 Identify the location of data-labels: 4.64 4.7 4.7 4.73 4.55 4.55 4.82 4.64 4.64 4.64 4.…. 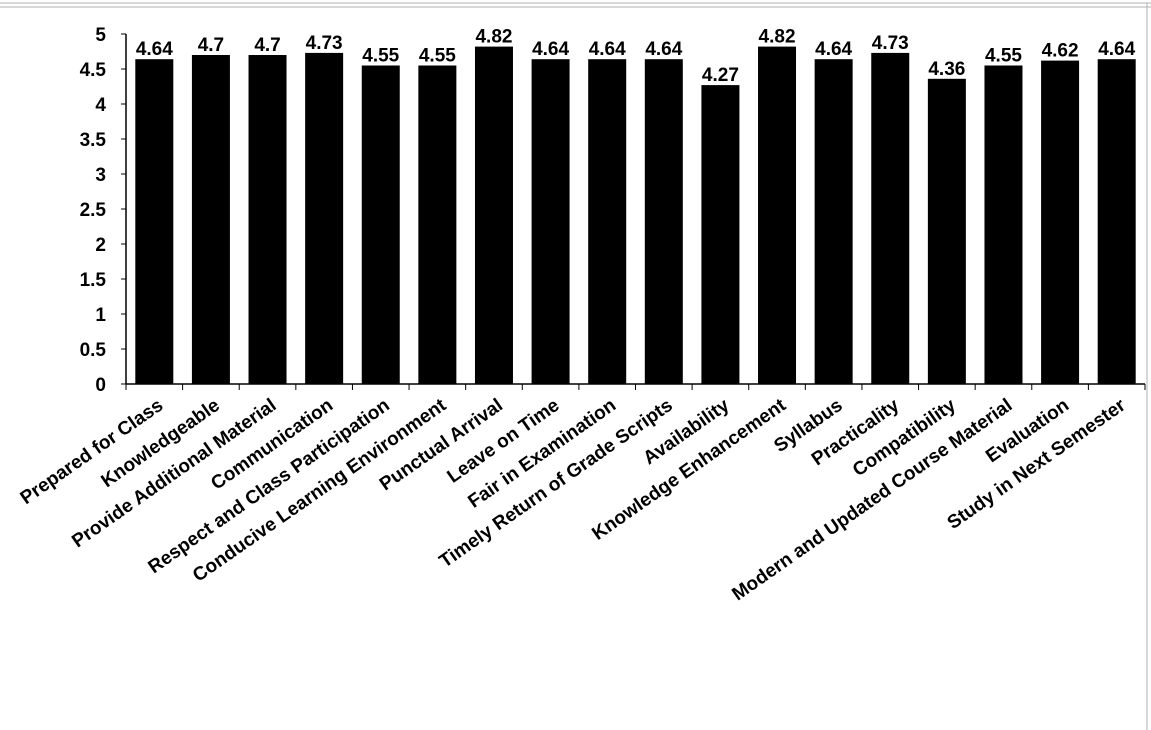
(636, 57).